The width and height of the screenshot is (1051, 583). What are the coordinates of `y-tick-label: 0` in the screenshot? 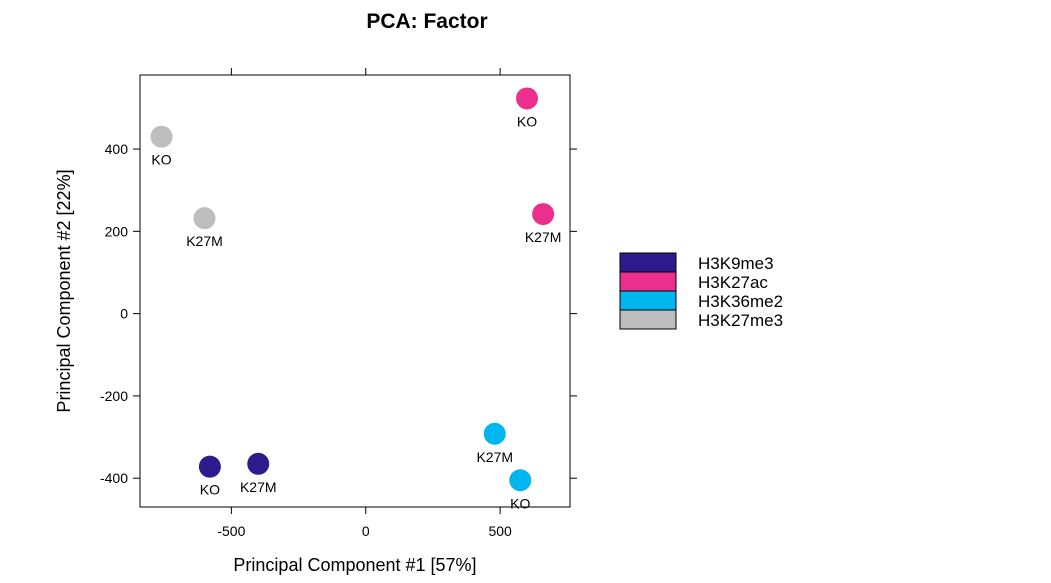 It's located at (124, 314).